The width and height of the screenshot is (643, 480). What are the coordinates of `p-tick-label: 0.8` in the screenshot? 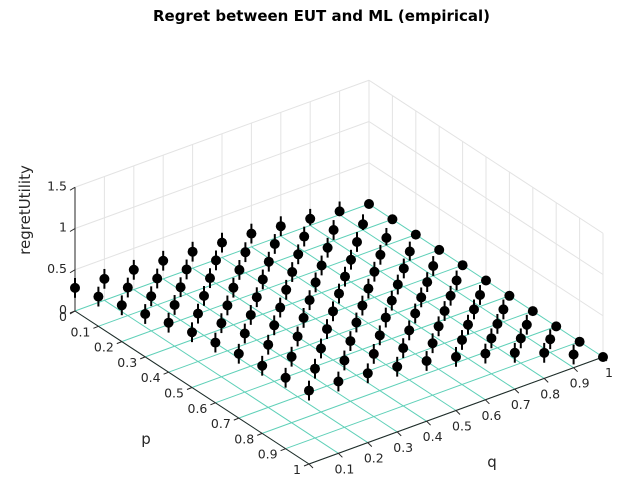 It's located at (244, 438).